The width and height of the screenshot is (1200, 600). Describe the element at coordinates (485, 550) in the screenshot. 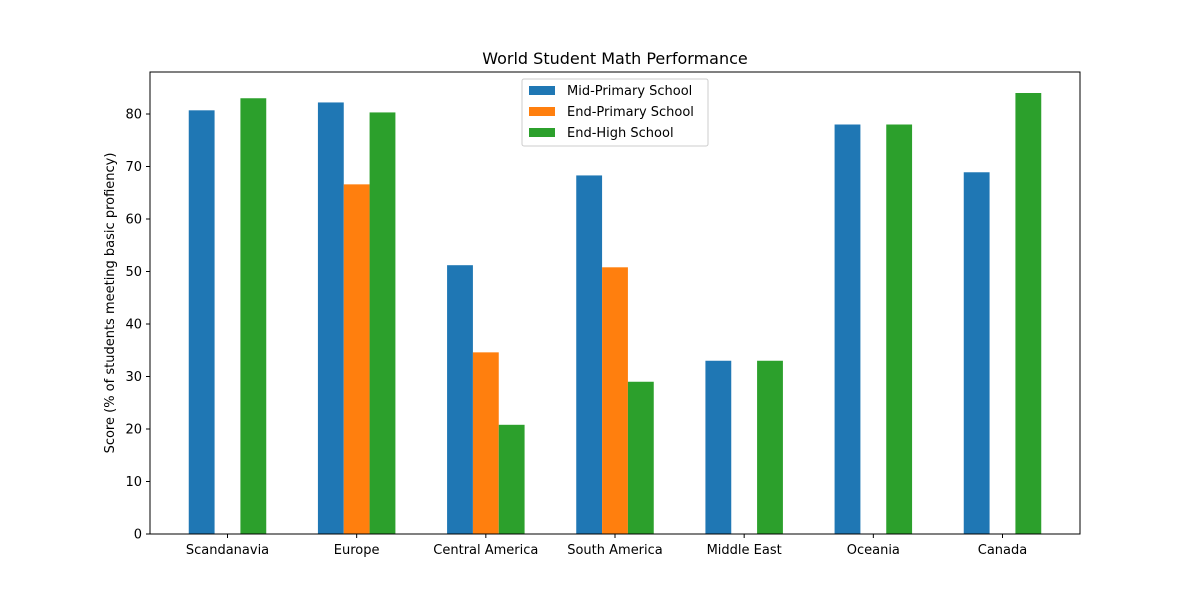

I see `x-tick-label: Central America` at that location.